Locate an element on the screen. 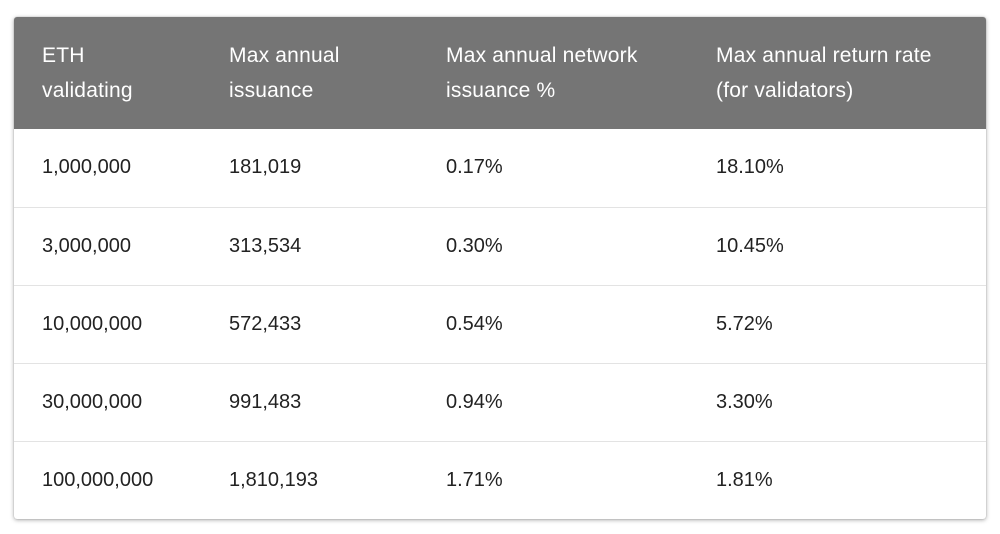 The image size is (1000, 534). cell-return-rate: 3.30% is located at coordinates (744, 401).